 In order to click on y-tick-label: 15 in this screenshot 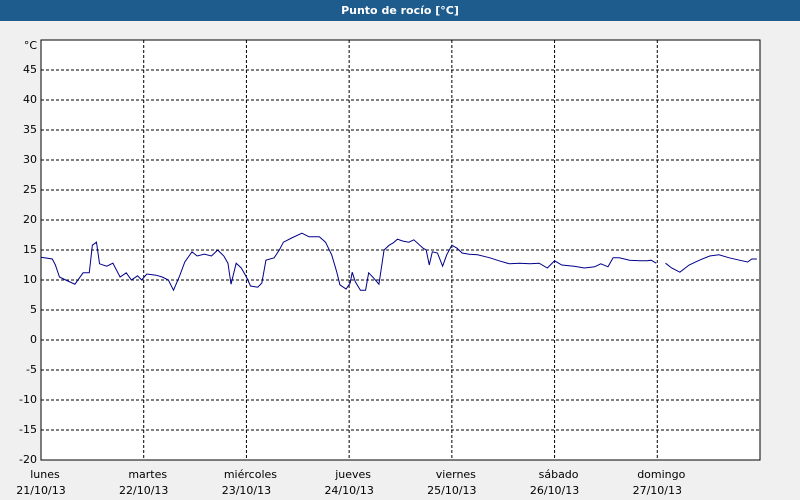, I will do `click(30, 249)`.